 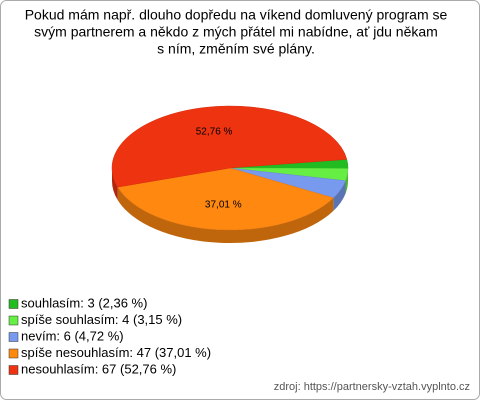 What do you see at coordinates (214, 131) in the screenshot?
I see `value-label: 52,76 %` at bounding box center [214, 131].